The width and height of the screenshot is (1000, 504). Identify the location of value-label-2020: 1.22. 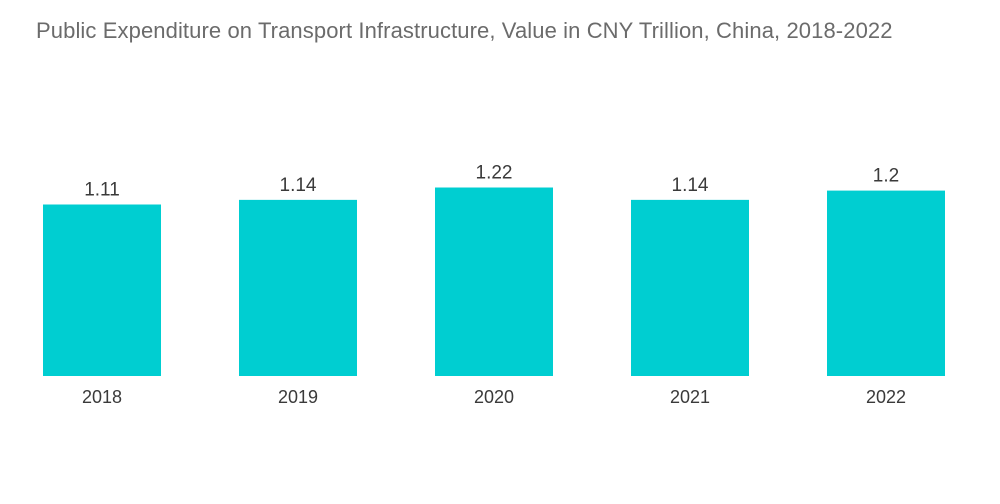
(494, 173).